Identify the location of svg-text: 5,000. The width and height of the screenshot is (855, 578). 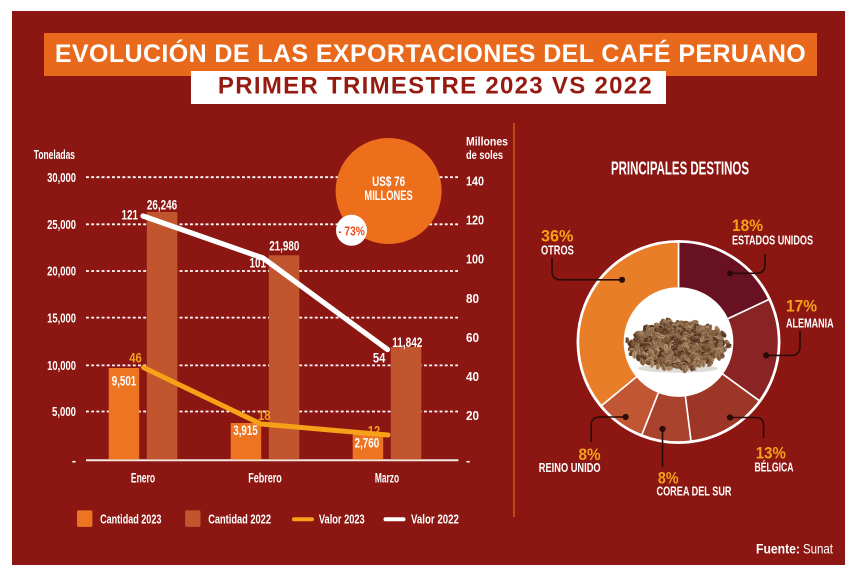
(64, 412).